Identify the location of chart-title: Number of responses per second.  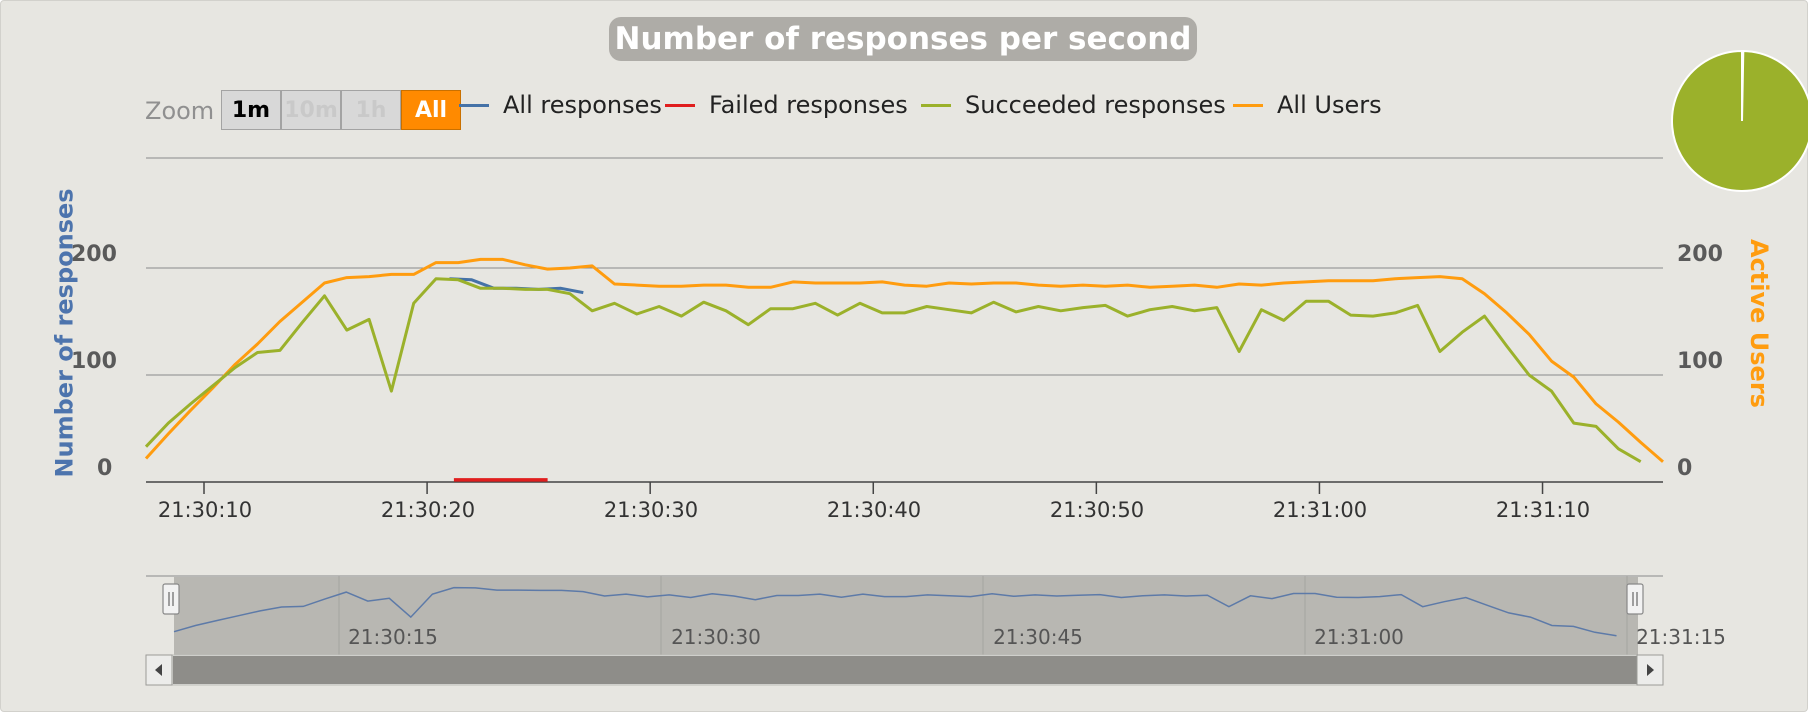
(903, 39).